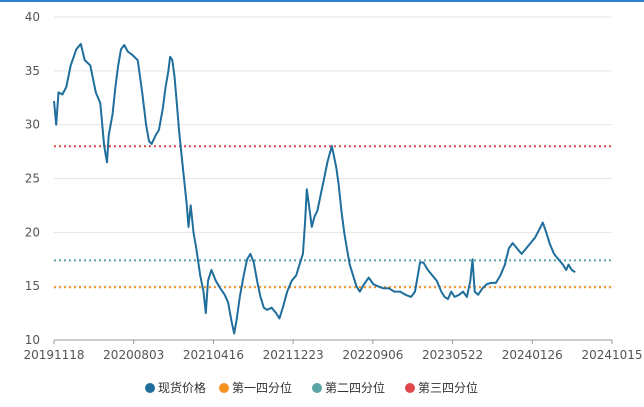  I want to click on y-tick-label-30: 30, so click(32, 125).